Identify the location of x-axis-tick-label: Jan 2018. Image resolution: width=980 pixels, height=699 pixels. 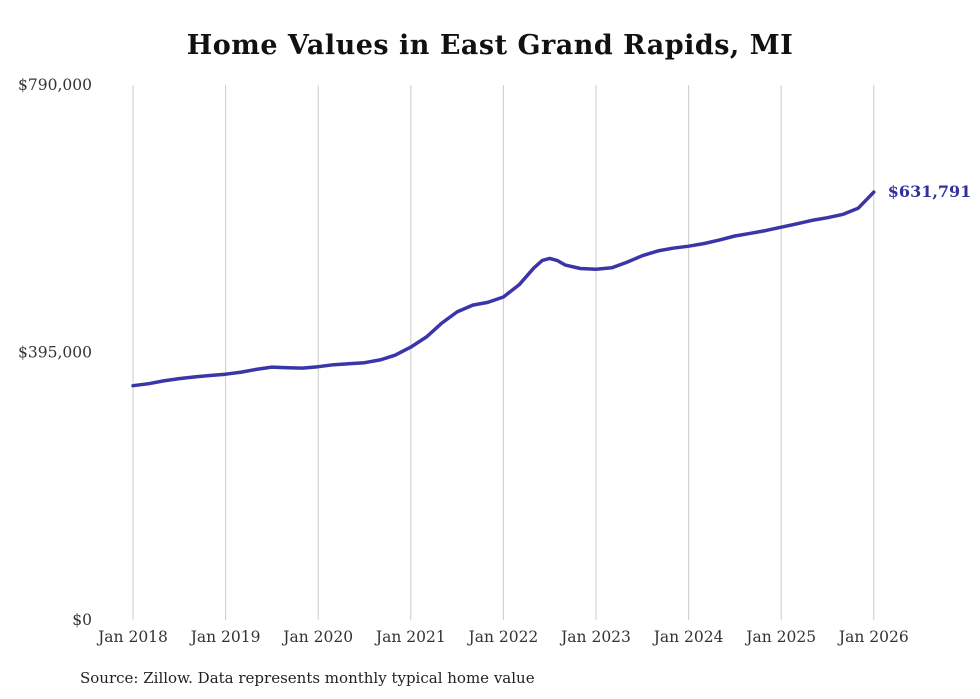
(132, 637).